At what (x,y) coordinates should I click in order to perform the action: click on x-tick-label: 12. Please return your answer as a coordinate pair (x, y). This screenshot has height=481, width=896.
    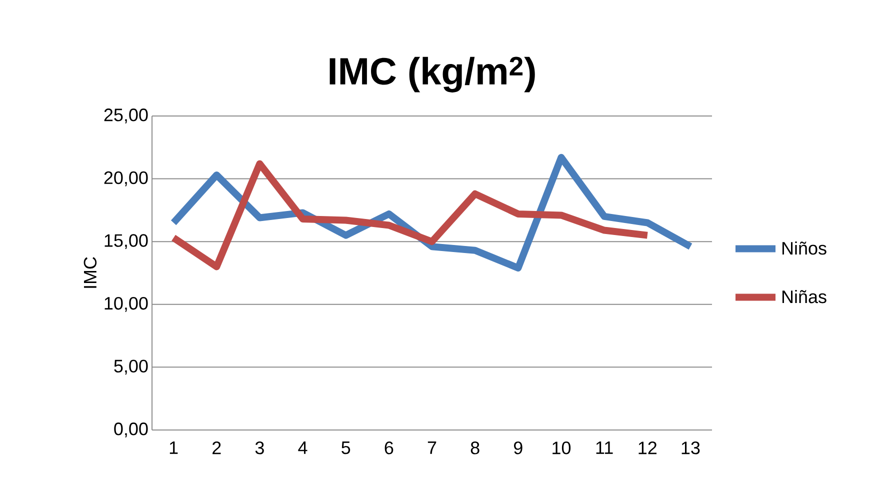
    Looking at the image, I should click on (647, 448).